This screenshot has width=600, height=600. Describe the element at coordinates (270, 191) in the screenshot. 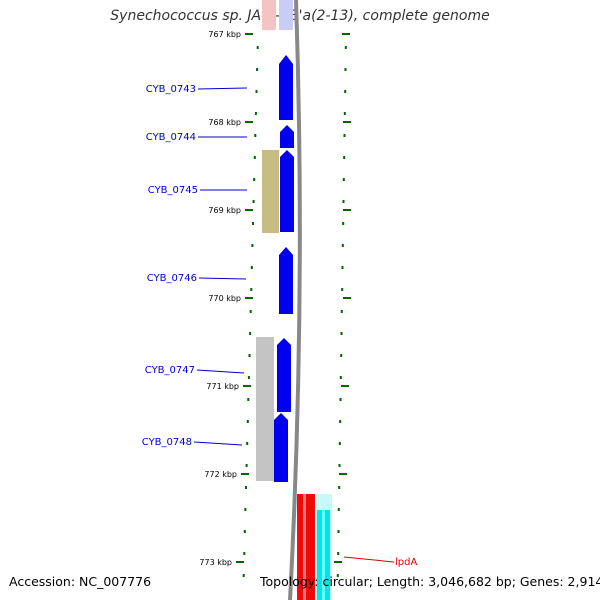

I see `feature-khaki` at that location.